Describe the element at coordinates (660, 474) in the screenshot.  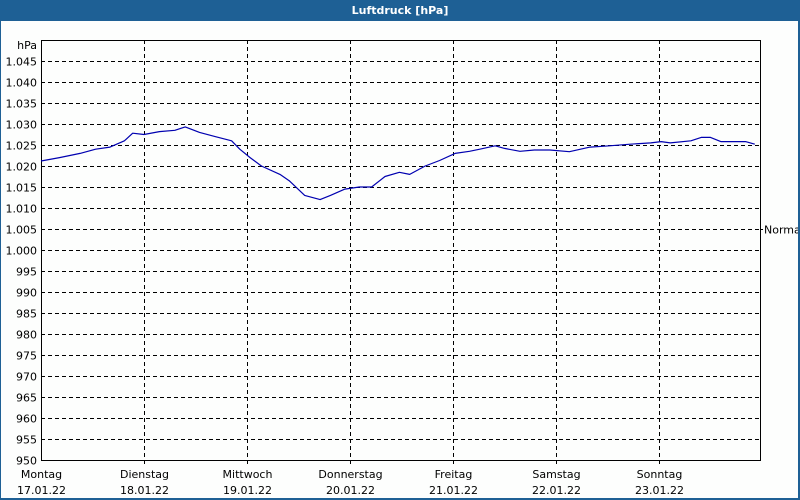
I see `x-tick-day-label: Sonntag` at that location.